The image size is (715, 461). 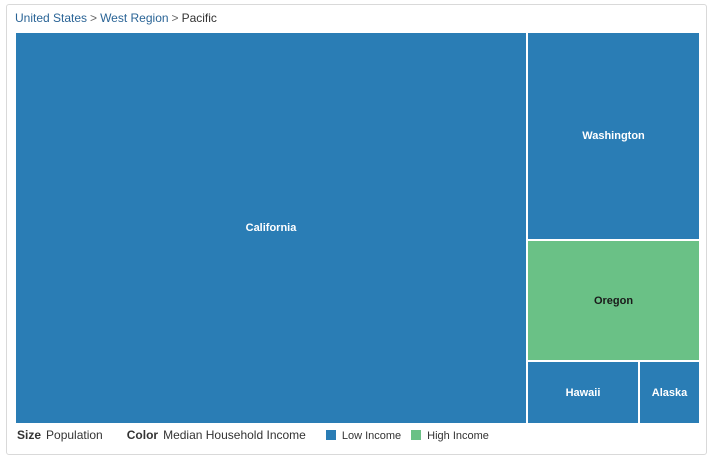 What do you see at coordinates (416, 435) in the screenshot?
I see `legend-swatch-high-income` at bounding box center [416, 435].